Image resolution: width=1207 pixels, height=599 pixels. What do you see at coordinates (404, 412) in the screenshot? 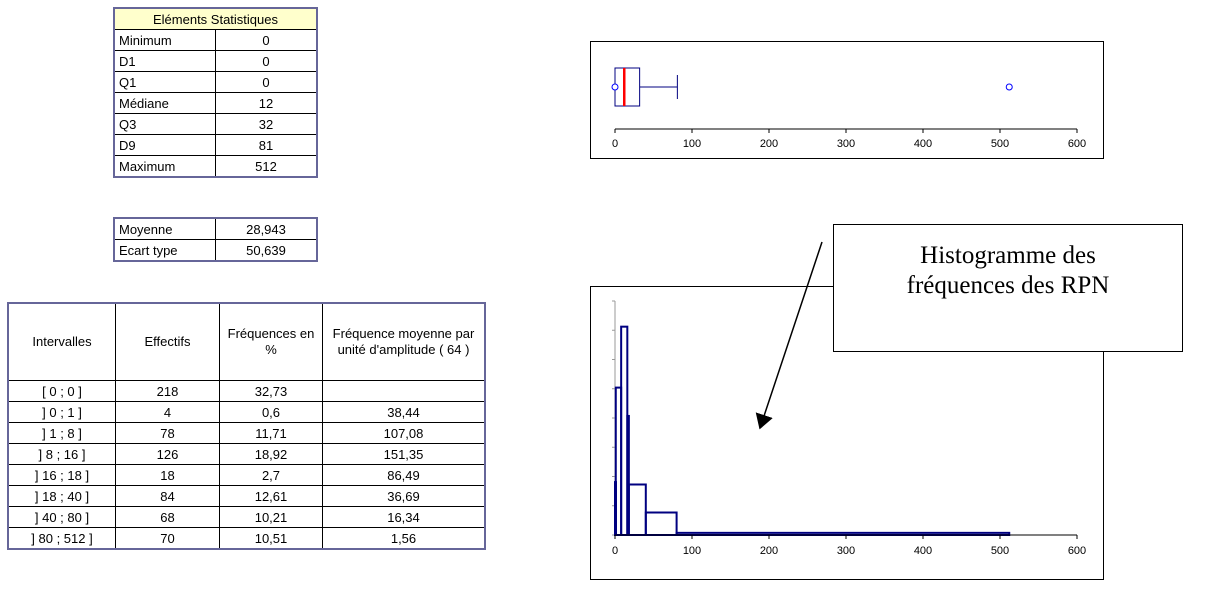
I see `cell-mean-freq: 38,44` at bounding box center [404, 412].